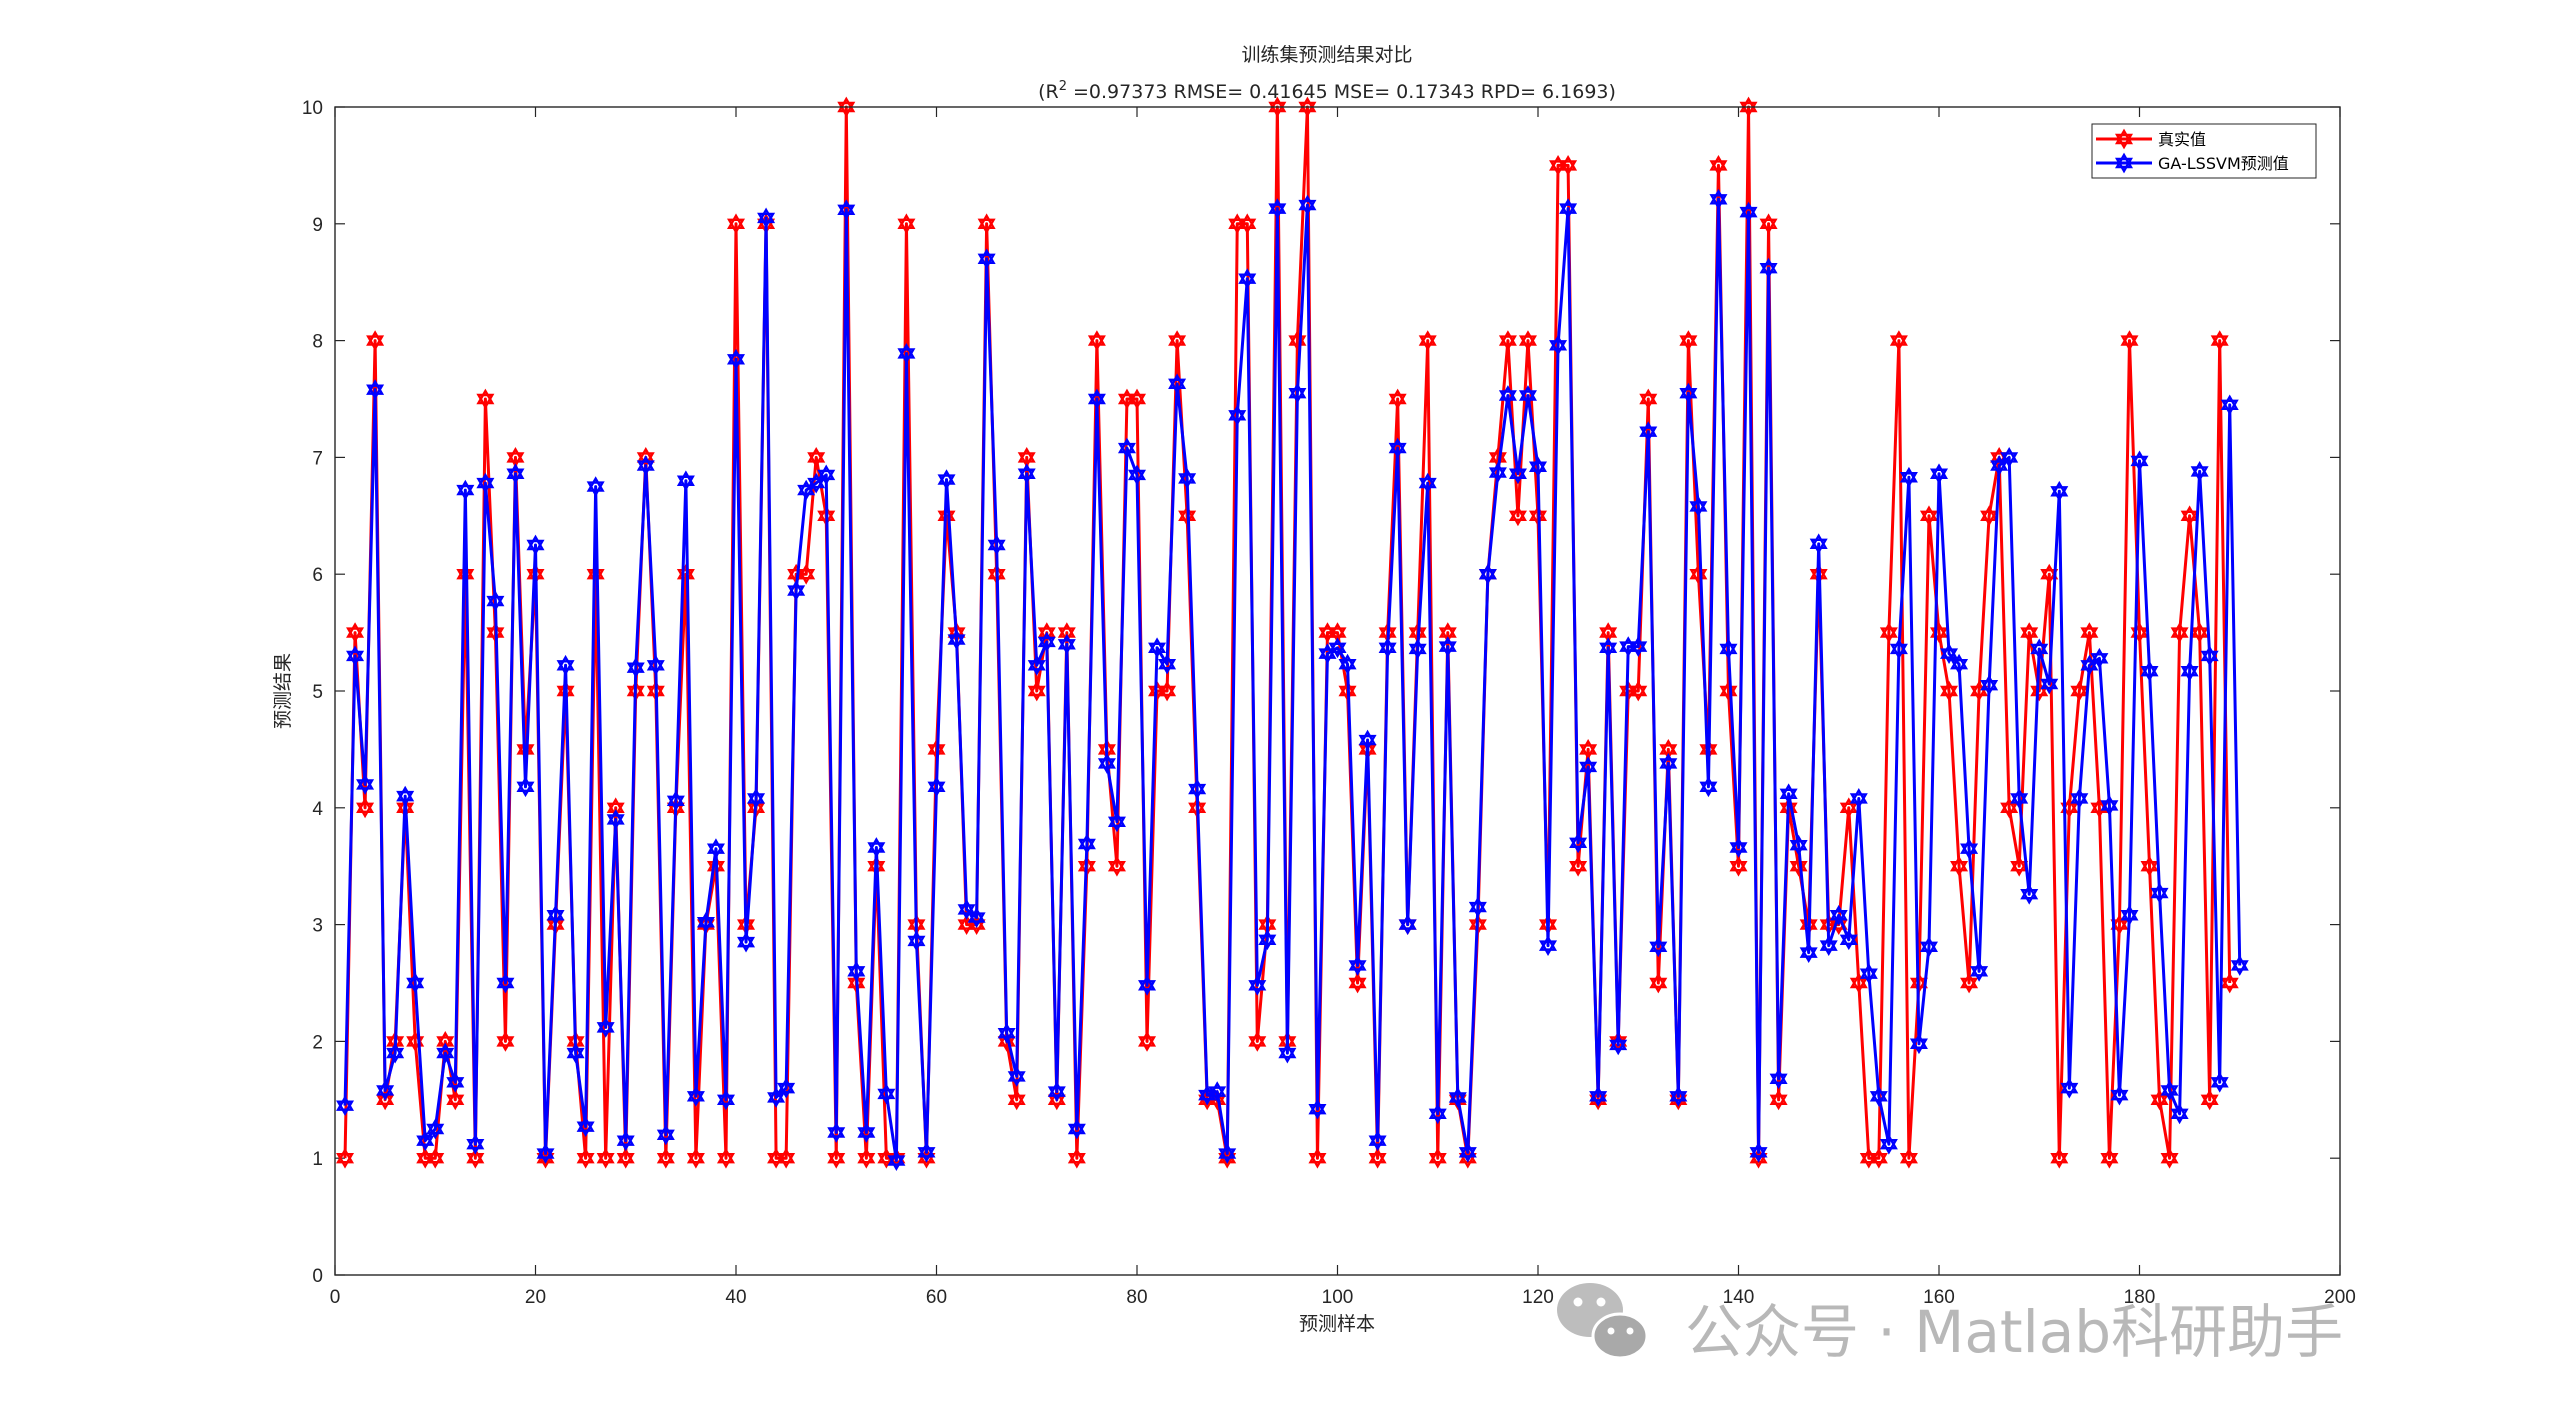  I want to click on watermark-text: 公众号 · Matlab科研助手, so click(2014, 1332).